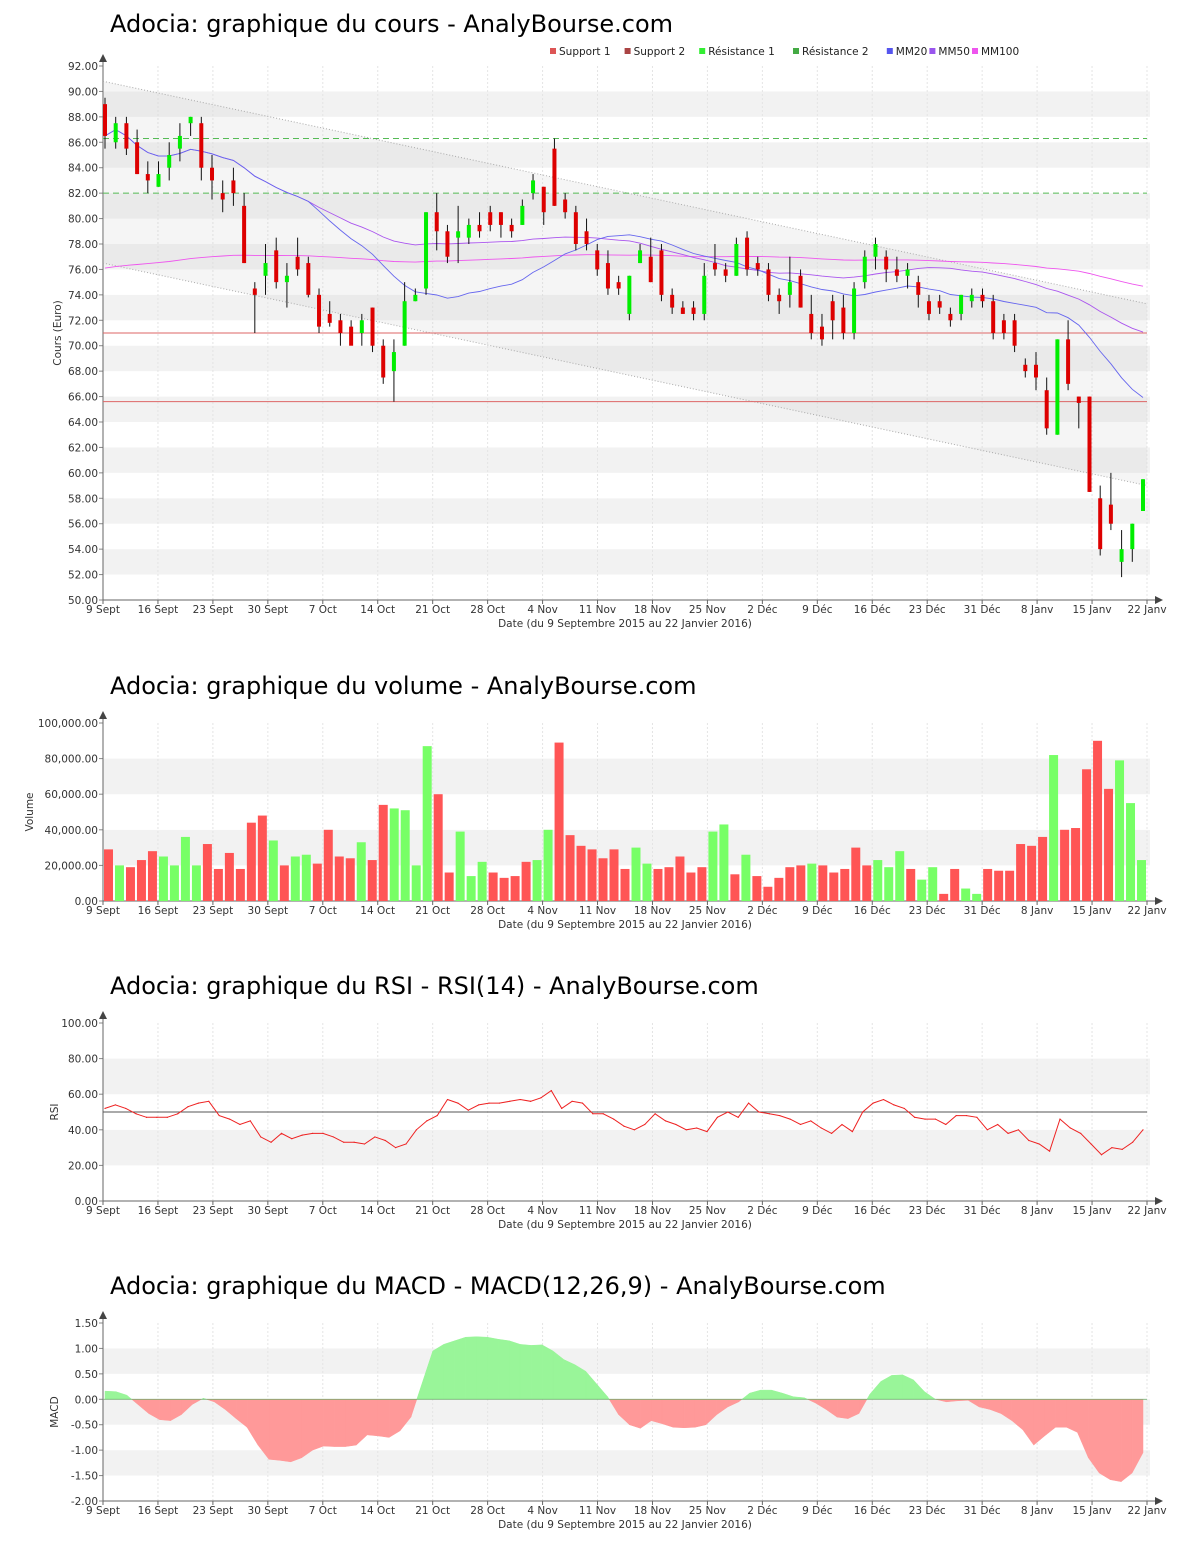 This screenshot has width=1200, height=1555. I want to click on volume-x-tick-label: 11 Nov, so click(597, 911).